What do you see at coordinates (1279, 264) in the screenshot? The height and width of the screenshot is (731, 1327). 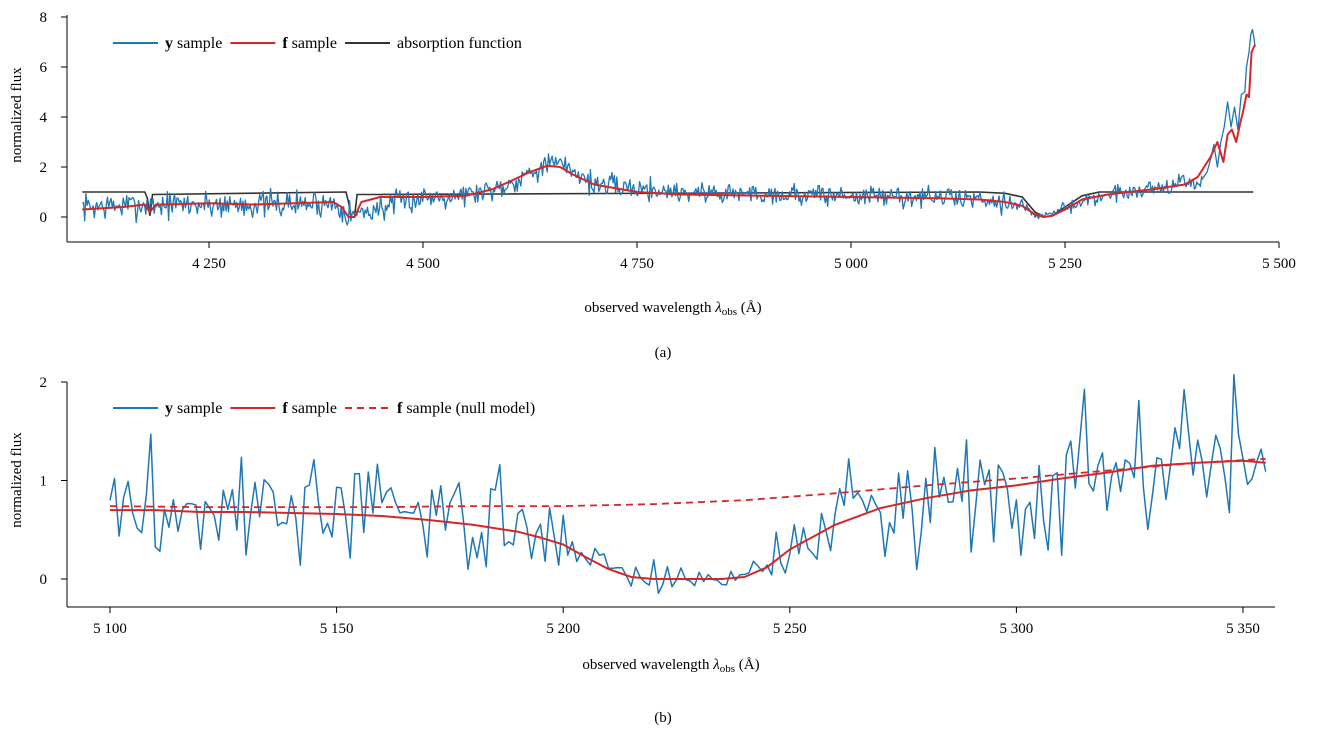 I see `panel-a-xtick-label: 5 500` at bounding box center [1279, 264].